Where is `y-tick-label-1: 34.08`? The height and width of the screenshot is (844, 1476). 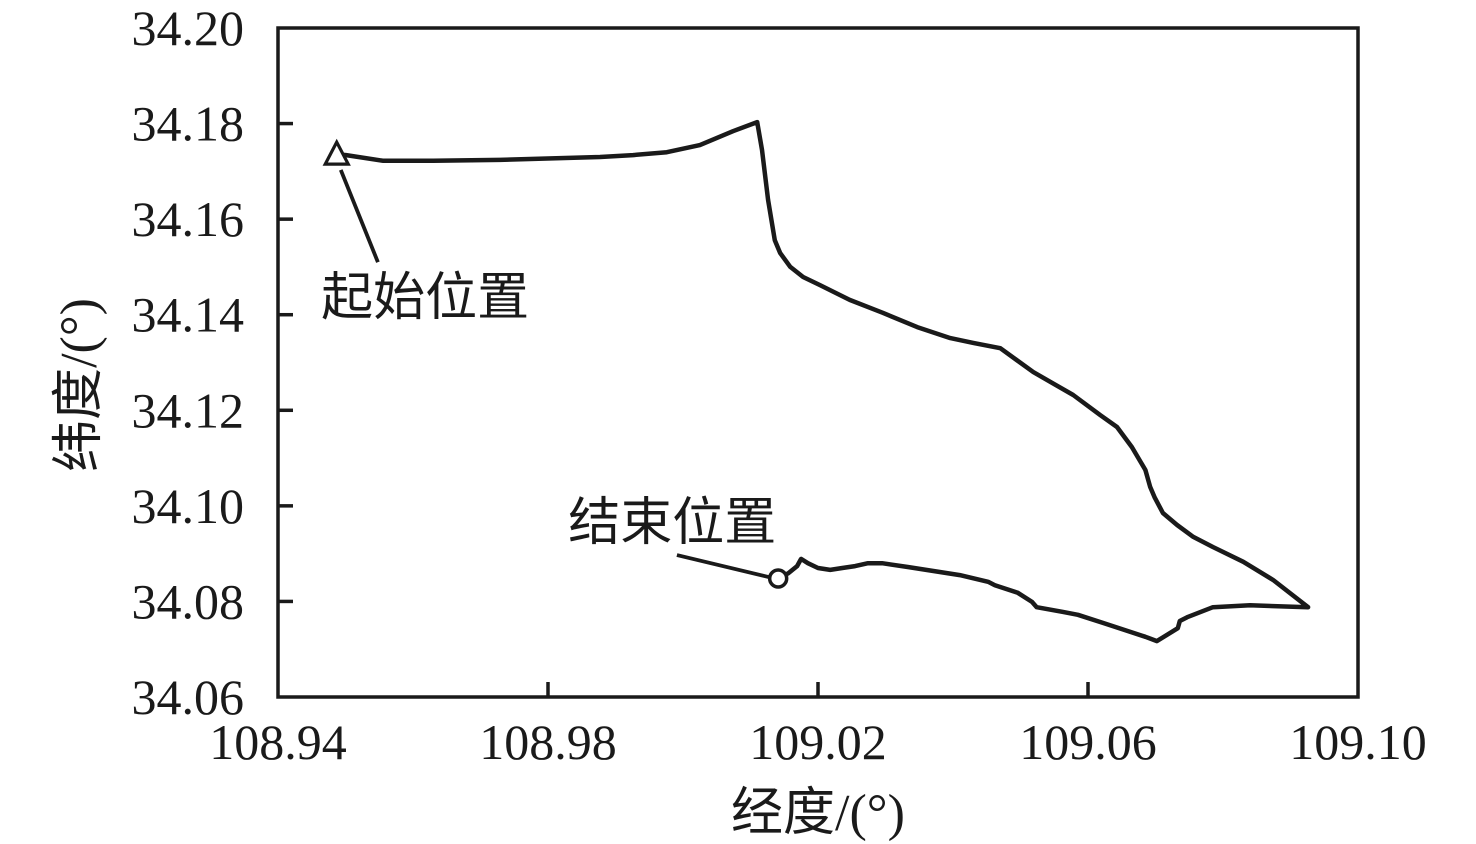
y-tick-label-1: 34.08 is located at coordinates (188, 601).